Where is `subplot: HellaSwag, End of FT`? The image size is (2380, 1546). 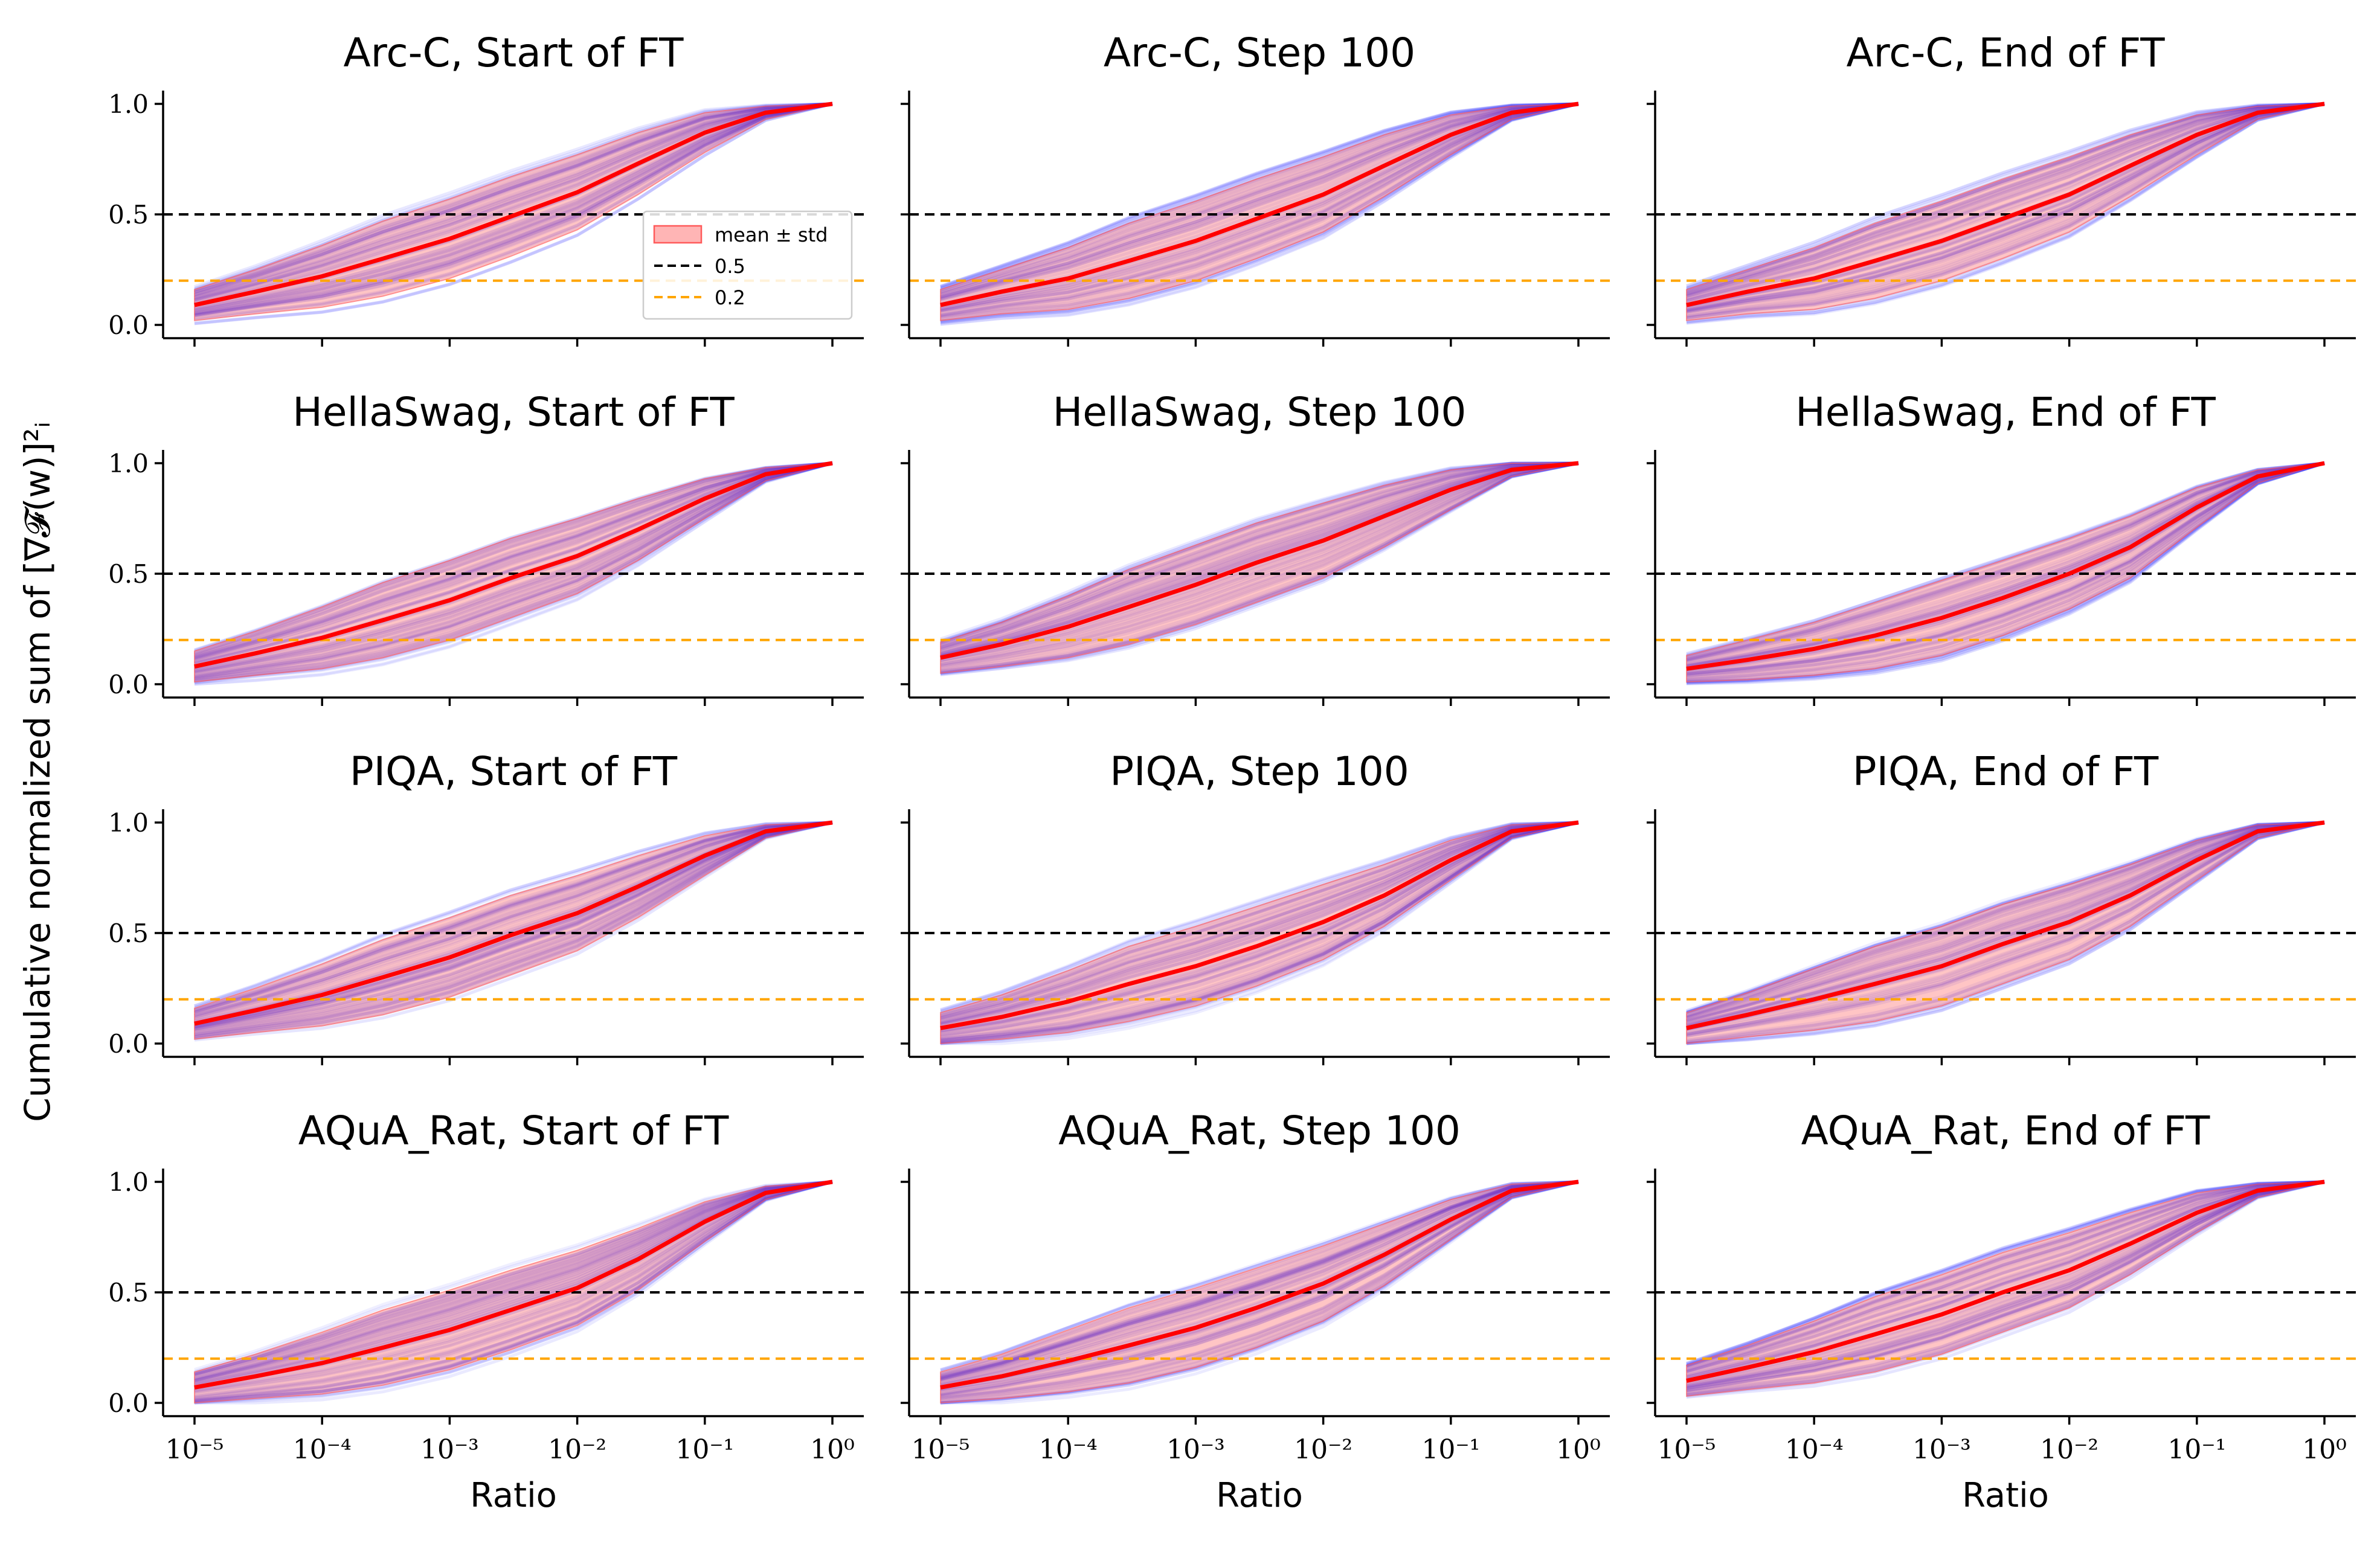 subplot: HellaSwag, End of FT is located at coordinates (2001, 547).